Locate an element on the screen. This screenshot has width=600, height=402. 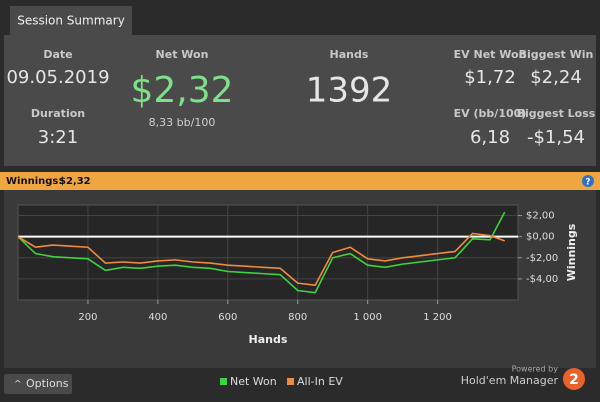
series-line is located at coordinates (261, 259).